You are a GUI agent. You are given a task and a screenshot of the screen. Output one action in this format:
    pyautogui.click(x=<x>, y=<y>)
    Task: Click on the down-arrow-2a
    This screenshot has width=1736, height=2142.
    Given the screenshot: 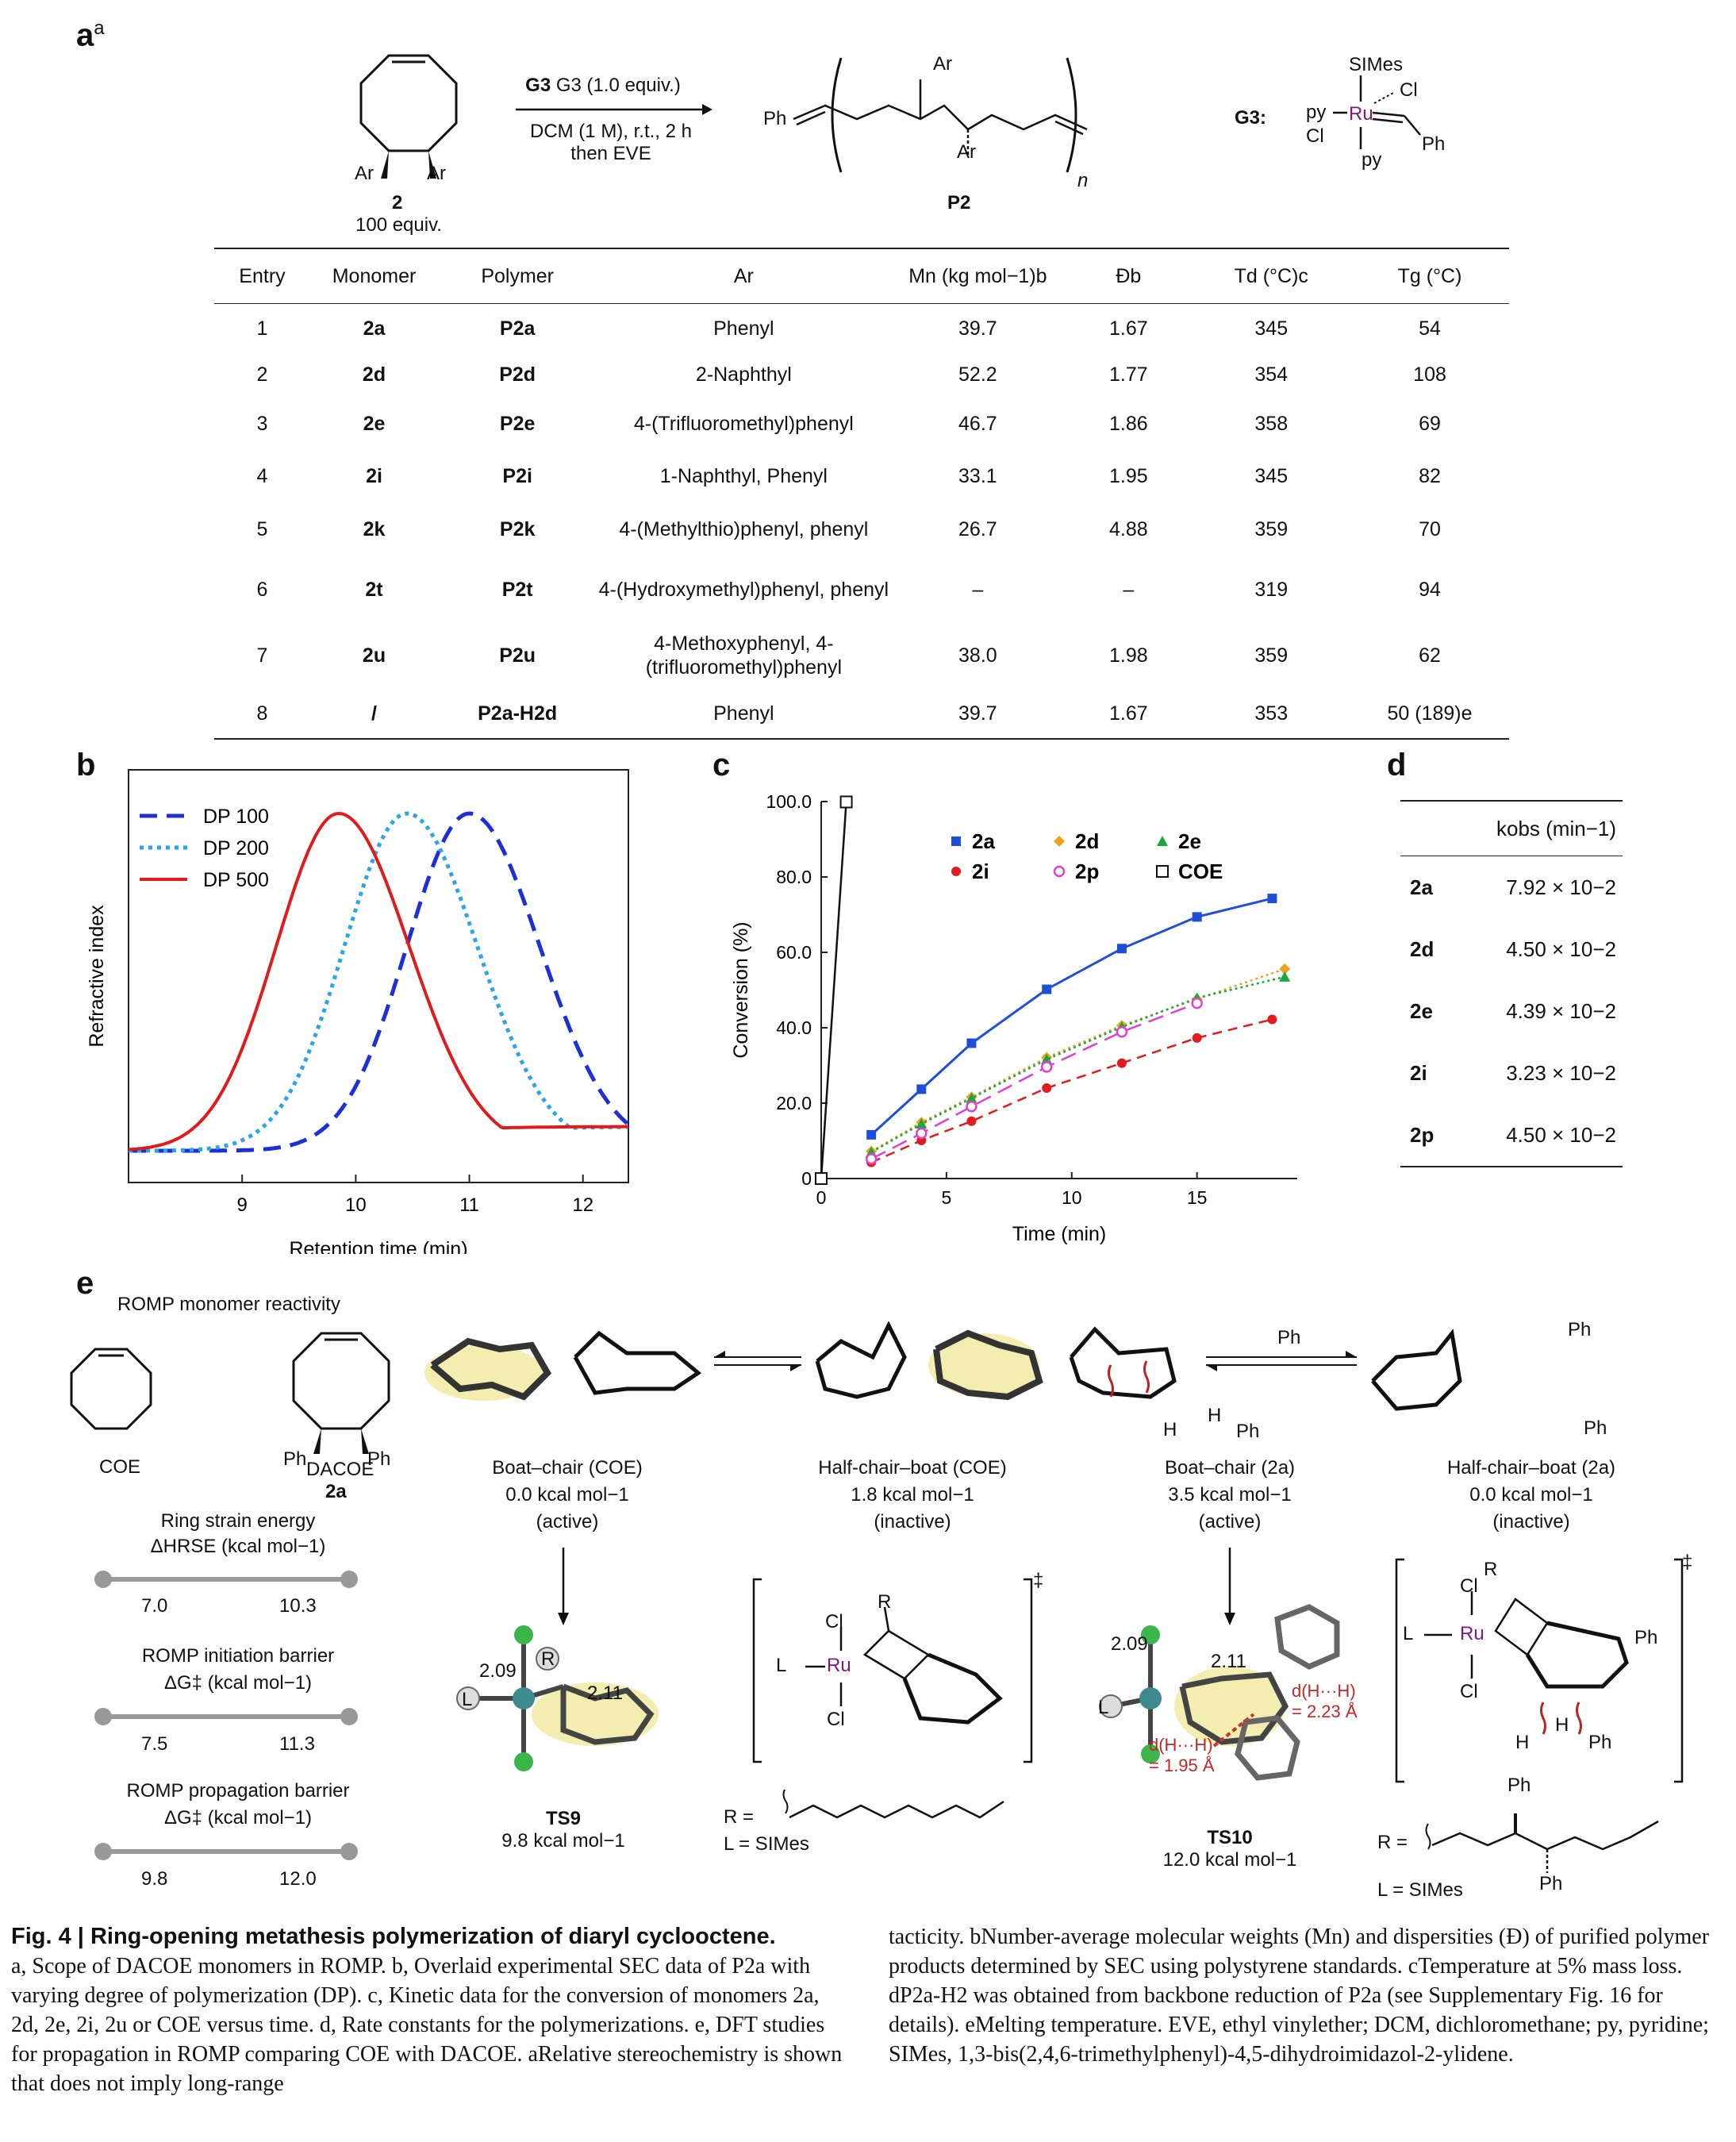 What is the action you would take?
    pyautogui.click(x=1229, y=1586)
    